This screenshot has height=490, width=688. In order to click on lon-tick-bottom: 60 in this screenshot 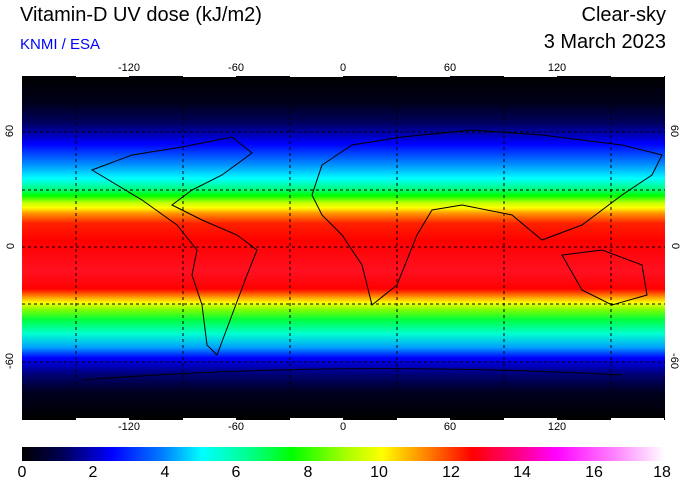, I will do `click(450, 427)`.